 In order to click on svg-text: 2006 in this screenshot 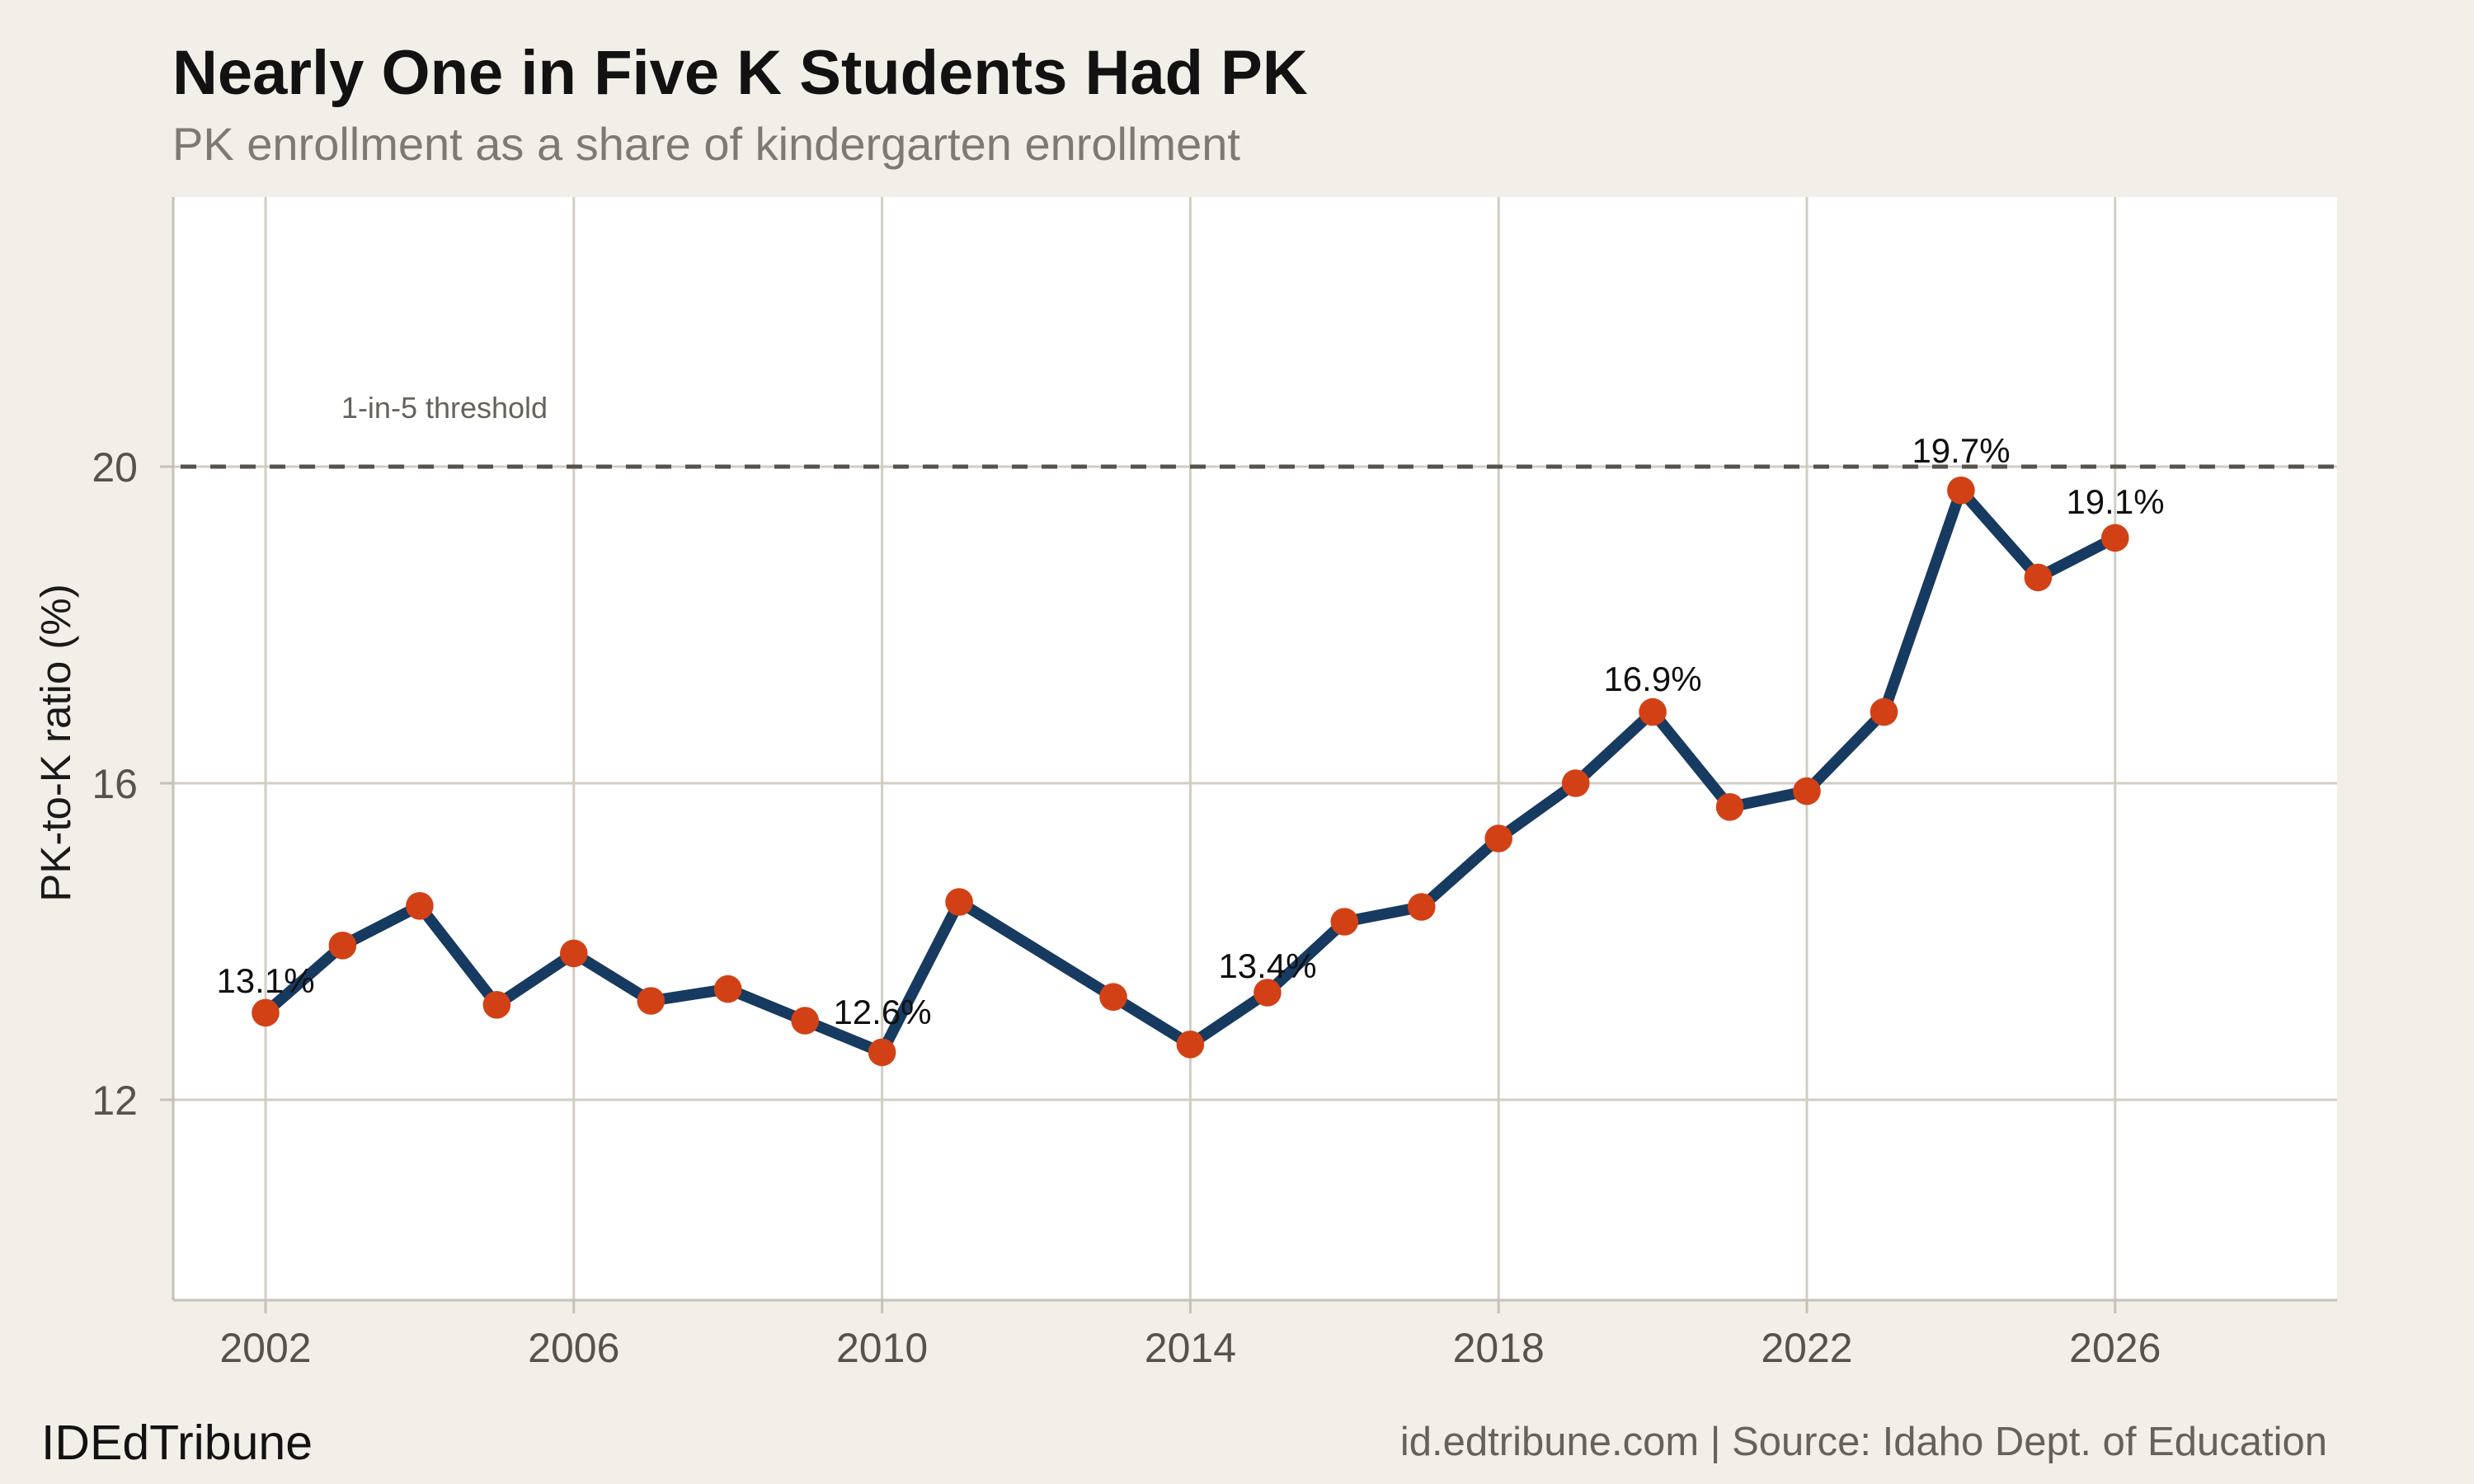, I will do `click(573, 1348)`.